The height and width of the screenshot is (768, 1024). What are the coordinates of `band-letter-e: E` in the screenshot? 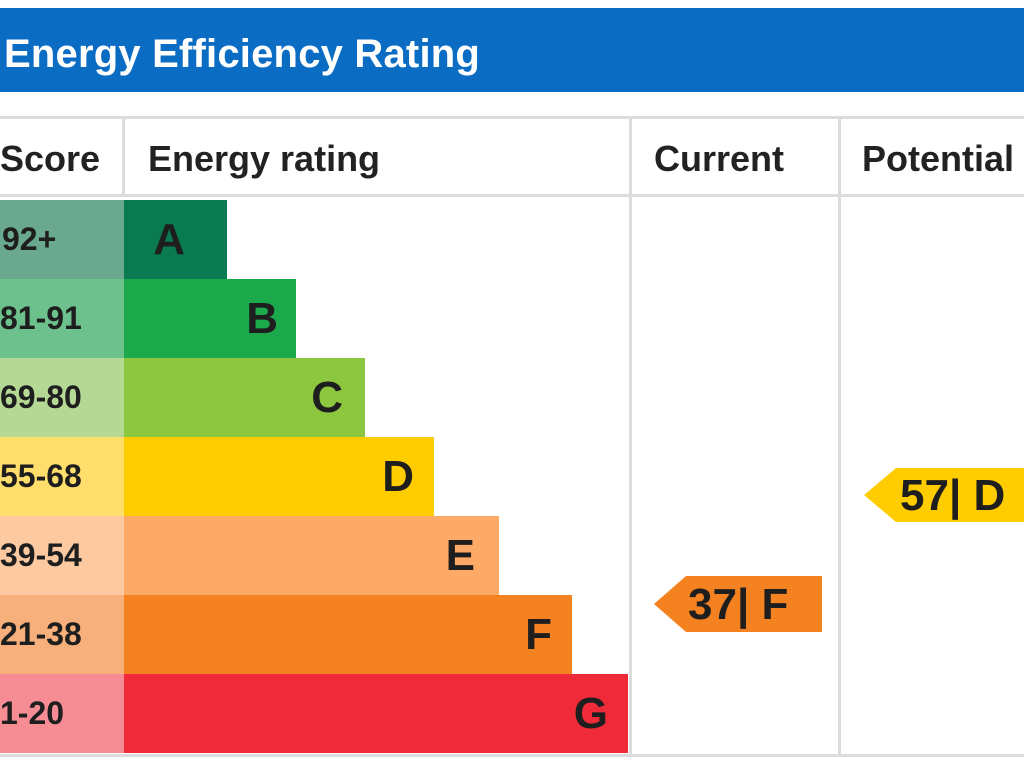 It's located at (460, 555).